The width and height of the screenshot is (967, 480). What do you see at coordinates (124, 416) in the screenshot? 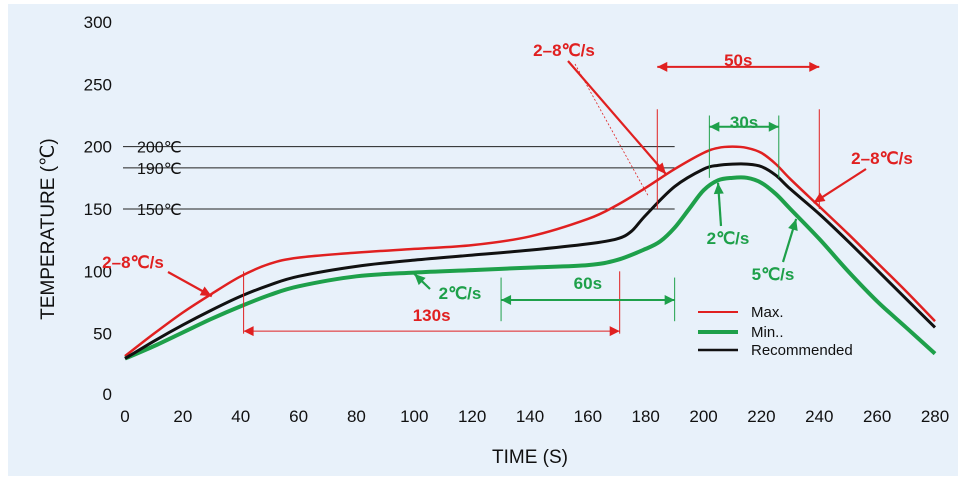
I see `x-tick-label: 0` at bounding box center [124, 416].